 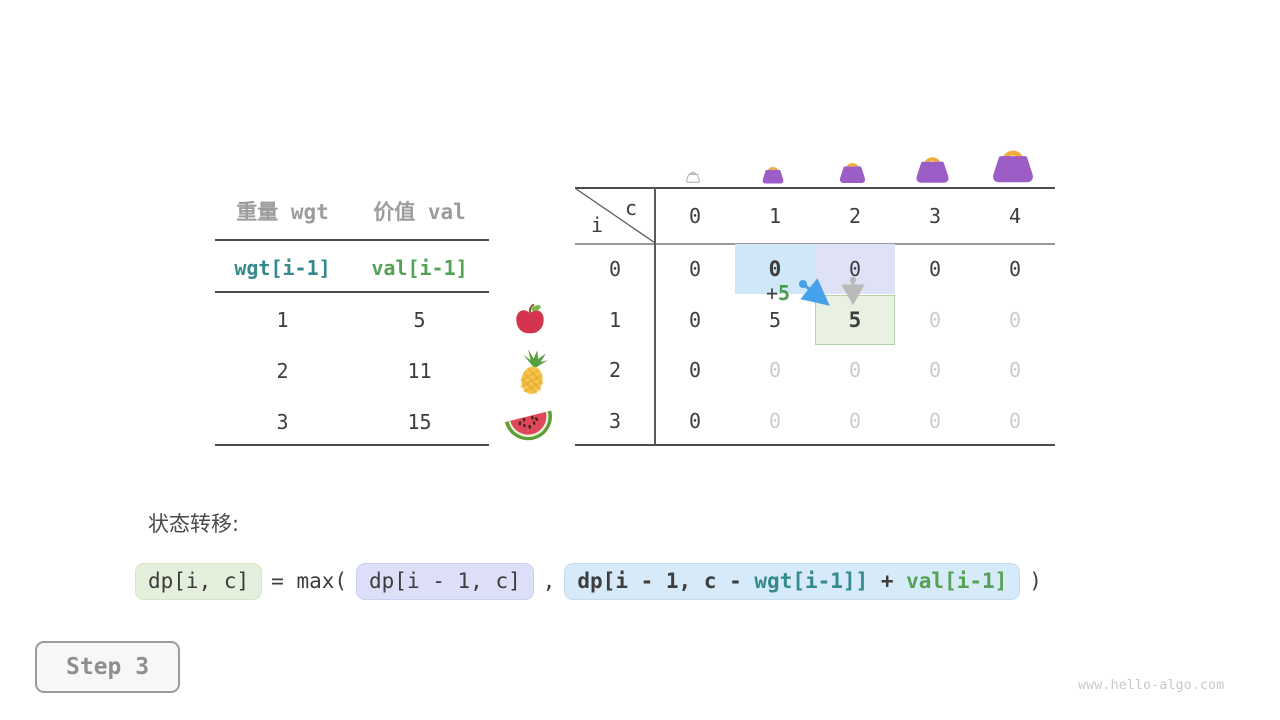 I want to click on dp-table-corner-cell: c i, so click(x=615, y=215).